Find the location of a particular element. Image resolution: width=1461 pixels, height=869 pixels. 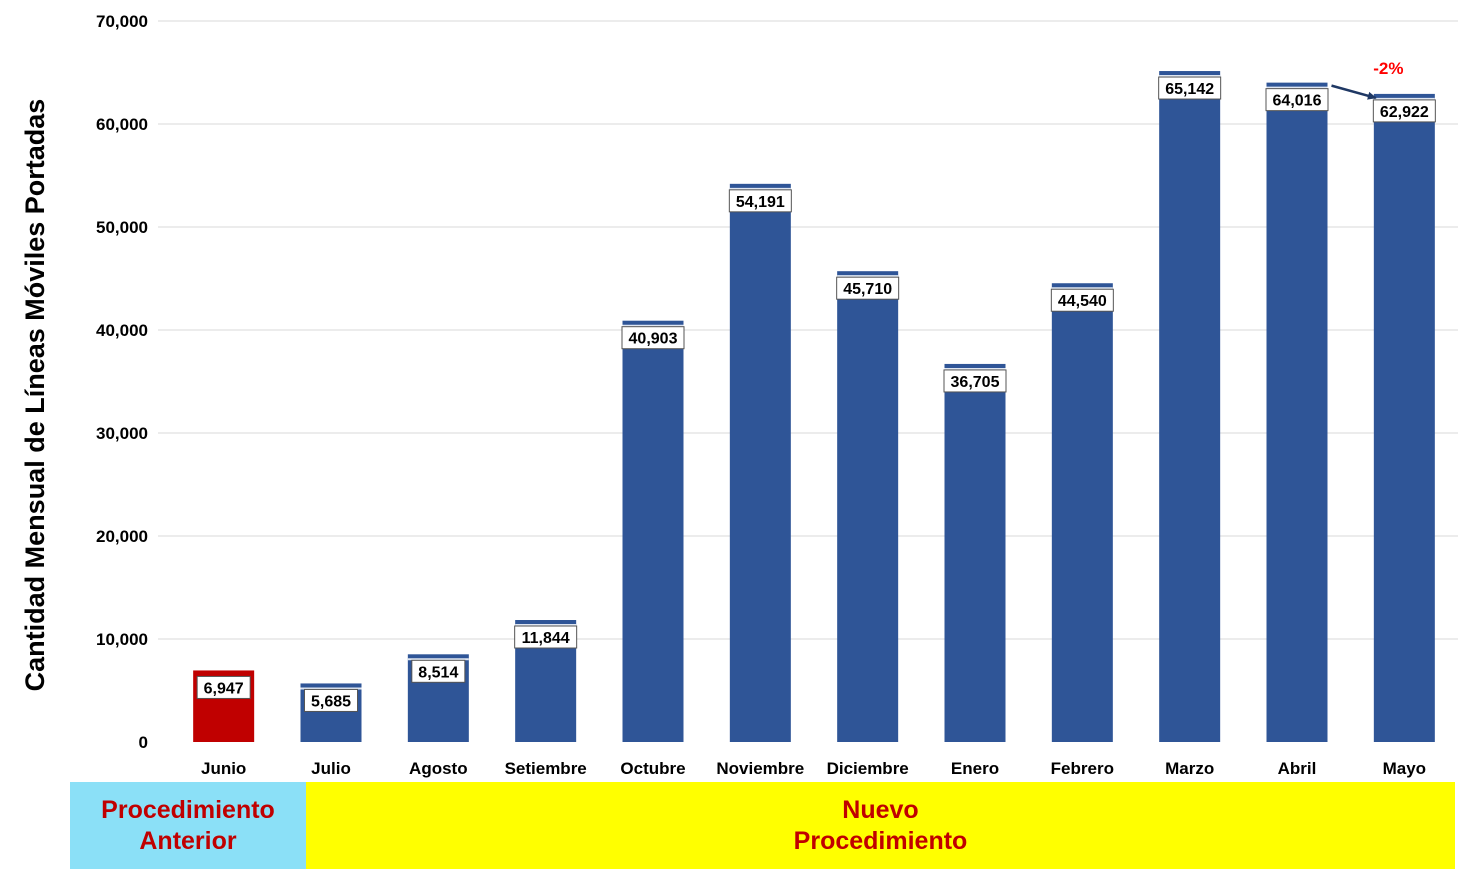

band-previous-line-2: Anterior is located at coordinates (188, 840).